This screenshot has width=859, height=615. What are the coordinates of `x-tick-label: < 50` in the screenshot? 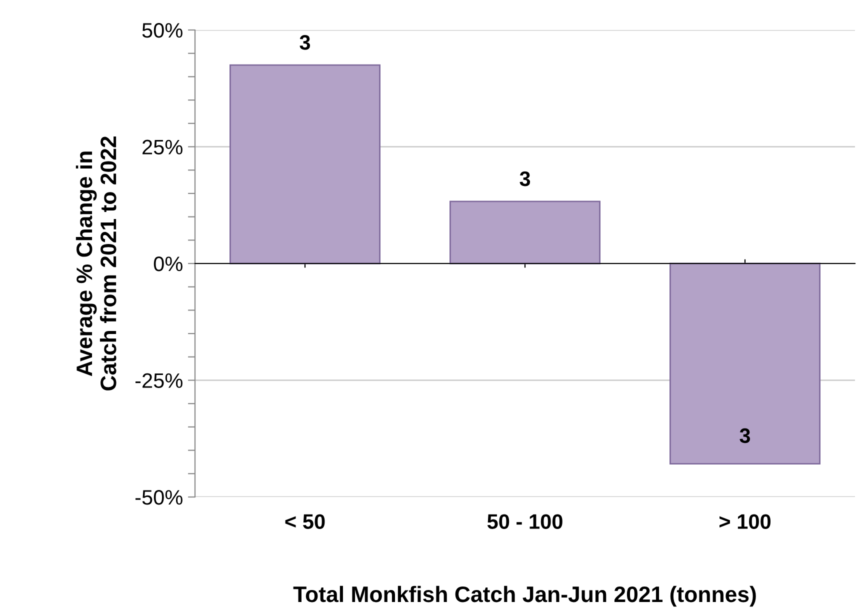 It's located at (305, 521).